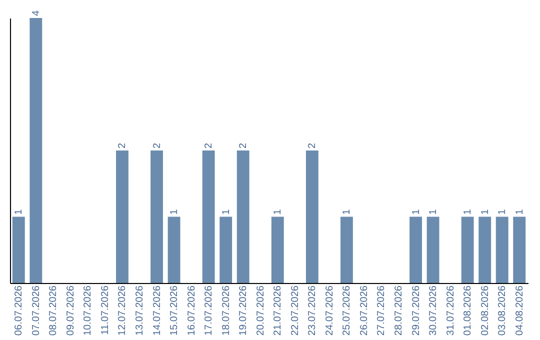 This screenshot has height=340, width=540. I want to click on x-tick-label: 13.07.2026, so click(140, 310).